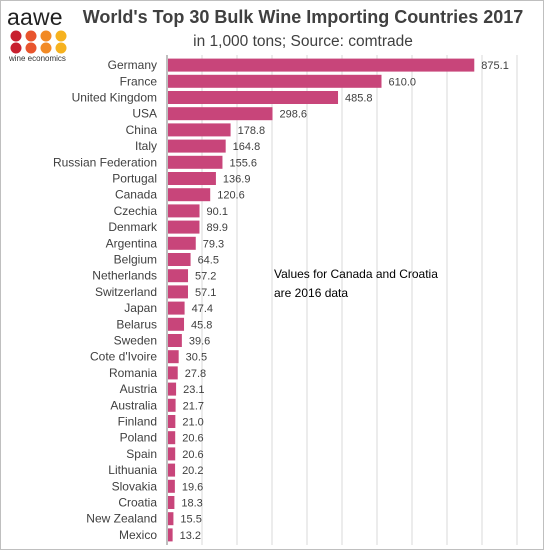 This screenshot has height=551, width=544. I want to click on value-label: 155.6, so click(243, 163).